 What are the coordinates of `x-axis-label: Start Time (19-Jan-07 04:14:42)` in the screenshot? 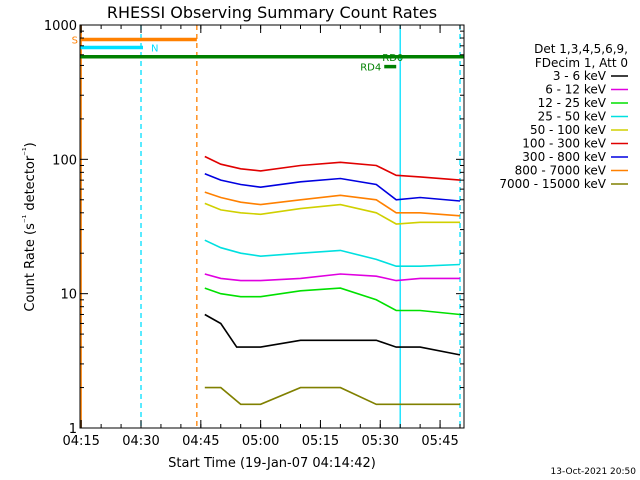 It's located at (272, 463).